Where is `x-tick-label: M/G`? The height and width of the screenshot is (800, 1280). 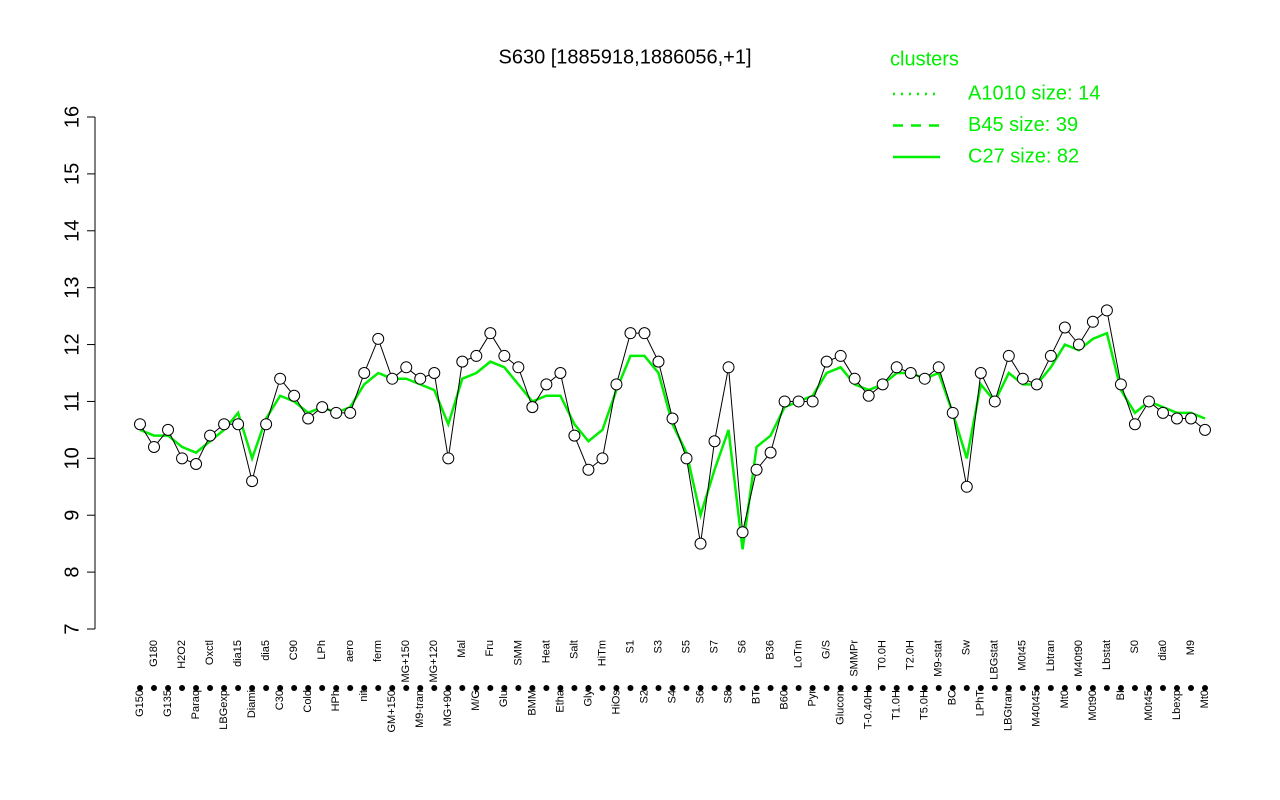 x-tick-label: M/G is located at coordinates (476, 700).